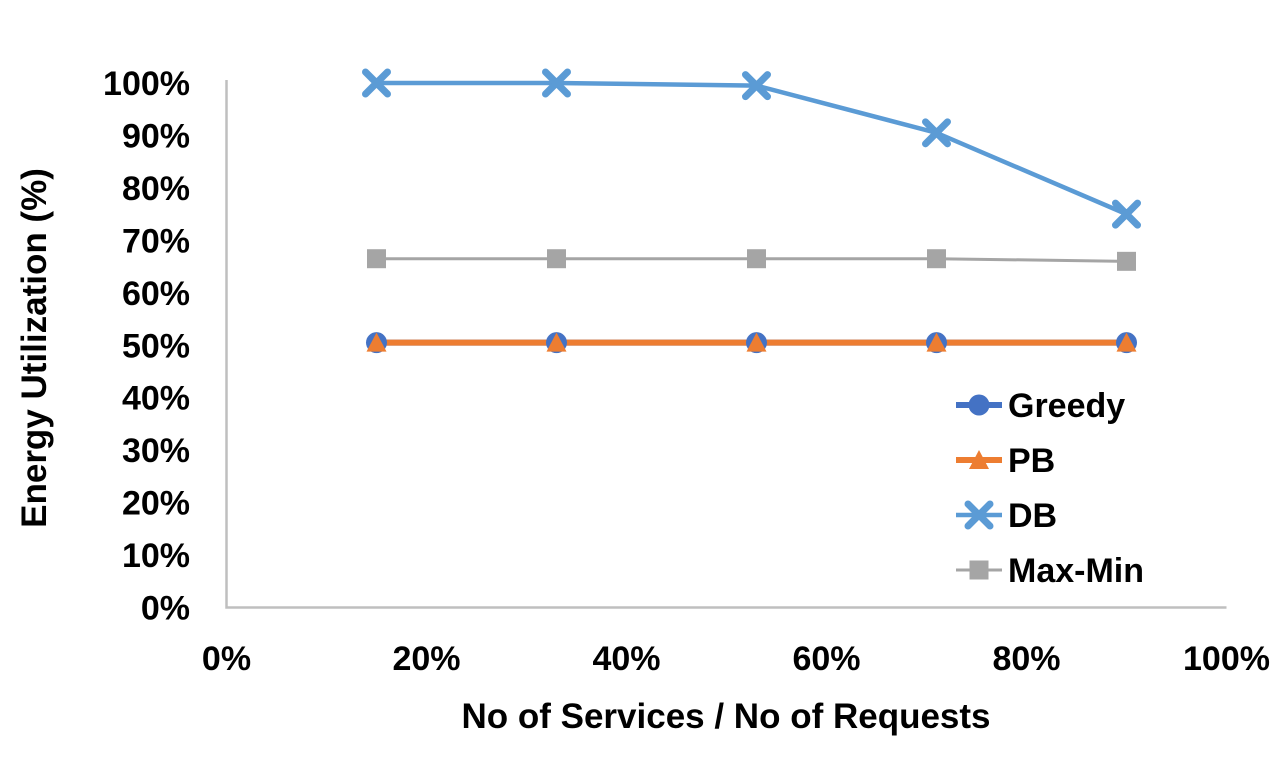 The image size is (1286, 761). Describe the element at coordinates (826, 659) in the screenshot. I see `x-tick-label: 60%` at that location.